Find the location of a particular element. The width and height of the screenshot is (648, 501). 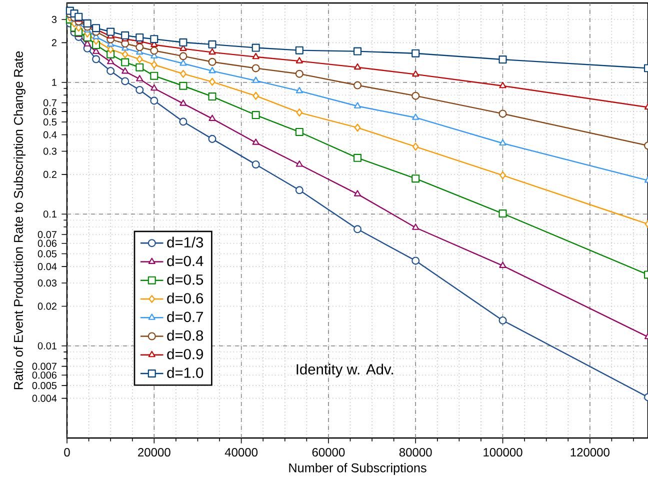

legend-label: d=1/3 is located at coordinates (185, 242).